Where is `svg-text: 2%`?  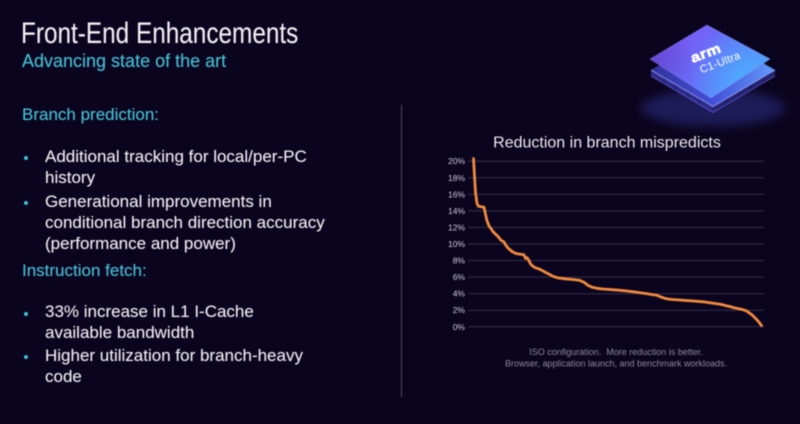 svg-text: 2% is located at coordinates (459, 310).